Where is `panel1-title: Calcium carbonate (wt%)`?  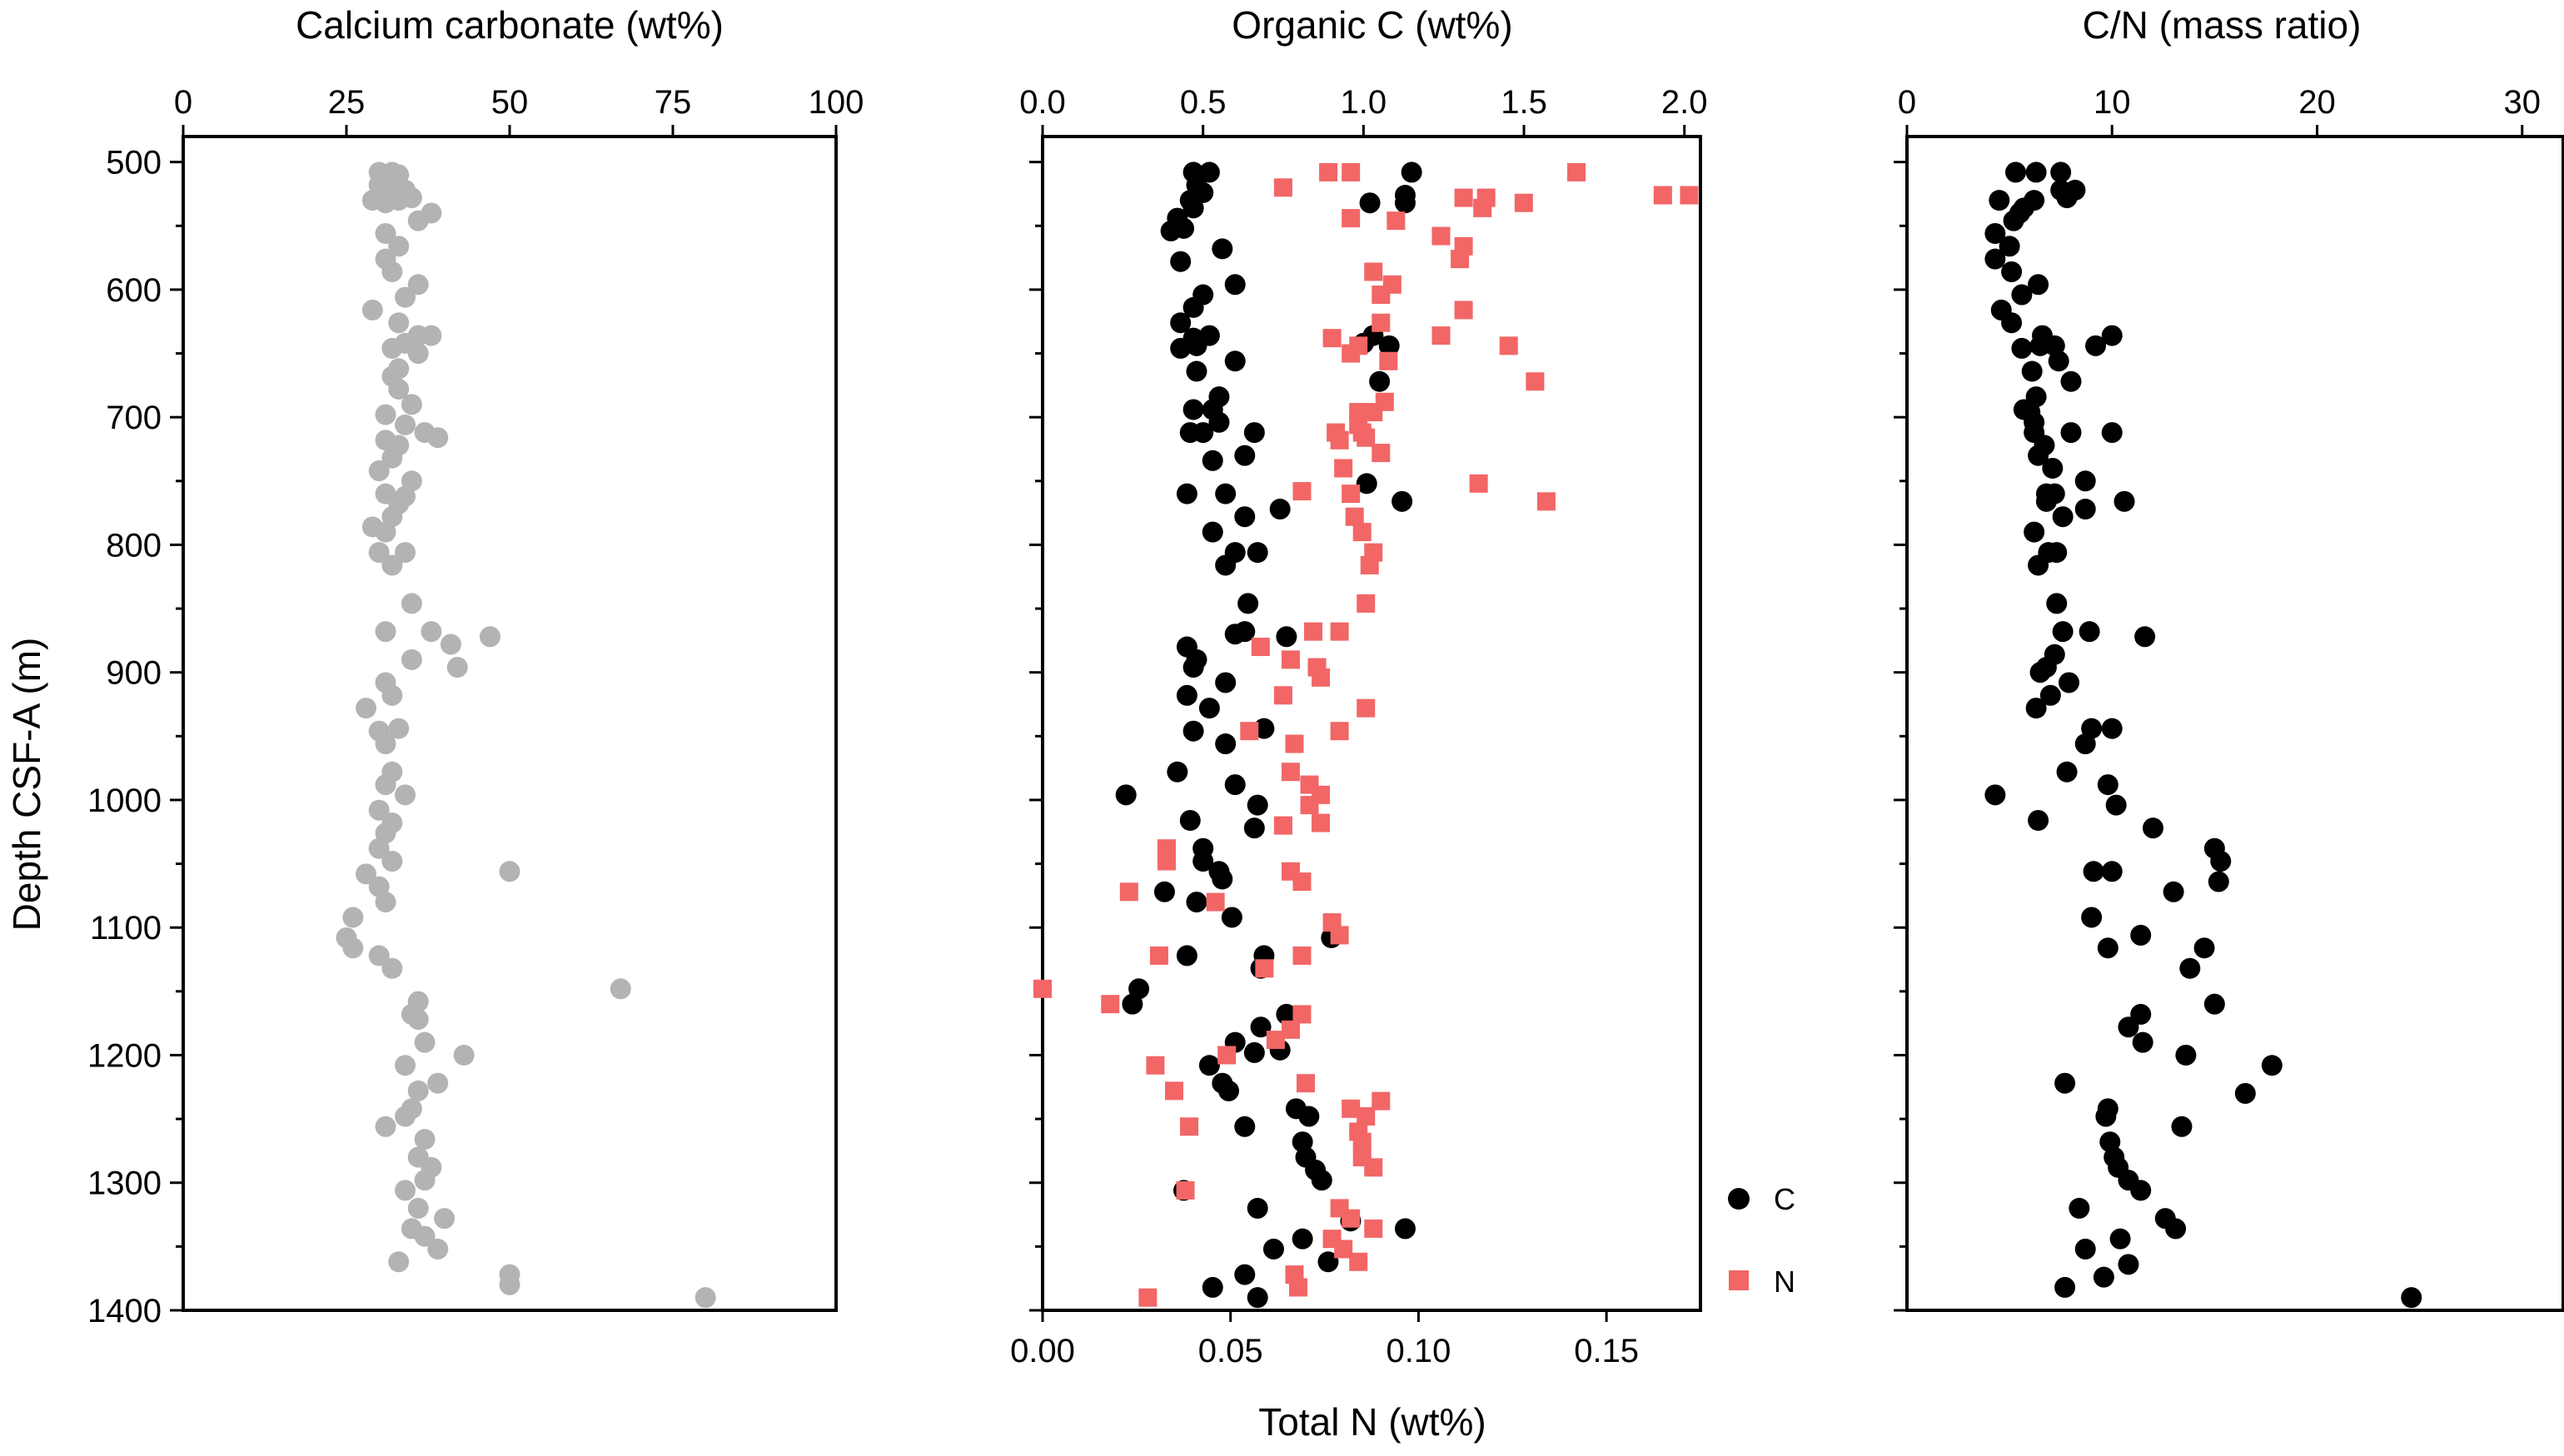
panel1-title: Calcium carbonate (wt%) is located at coordinates (510, 25).